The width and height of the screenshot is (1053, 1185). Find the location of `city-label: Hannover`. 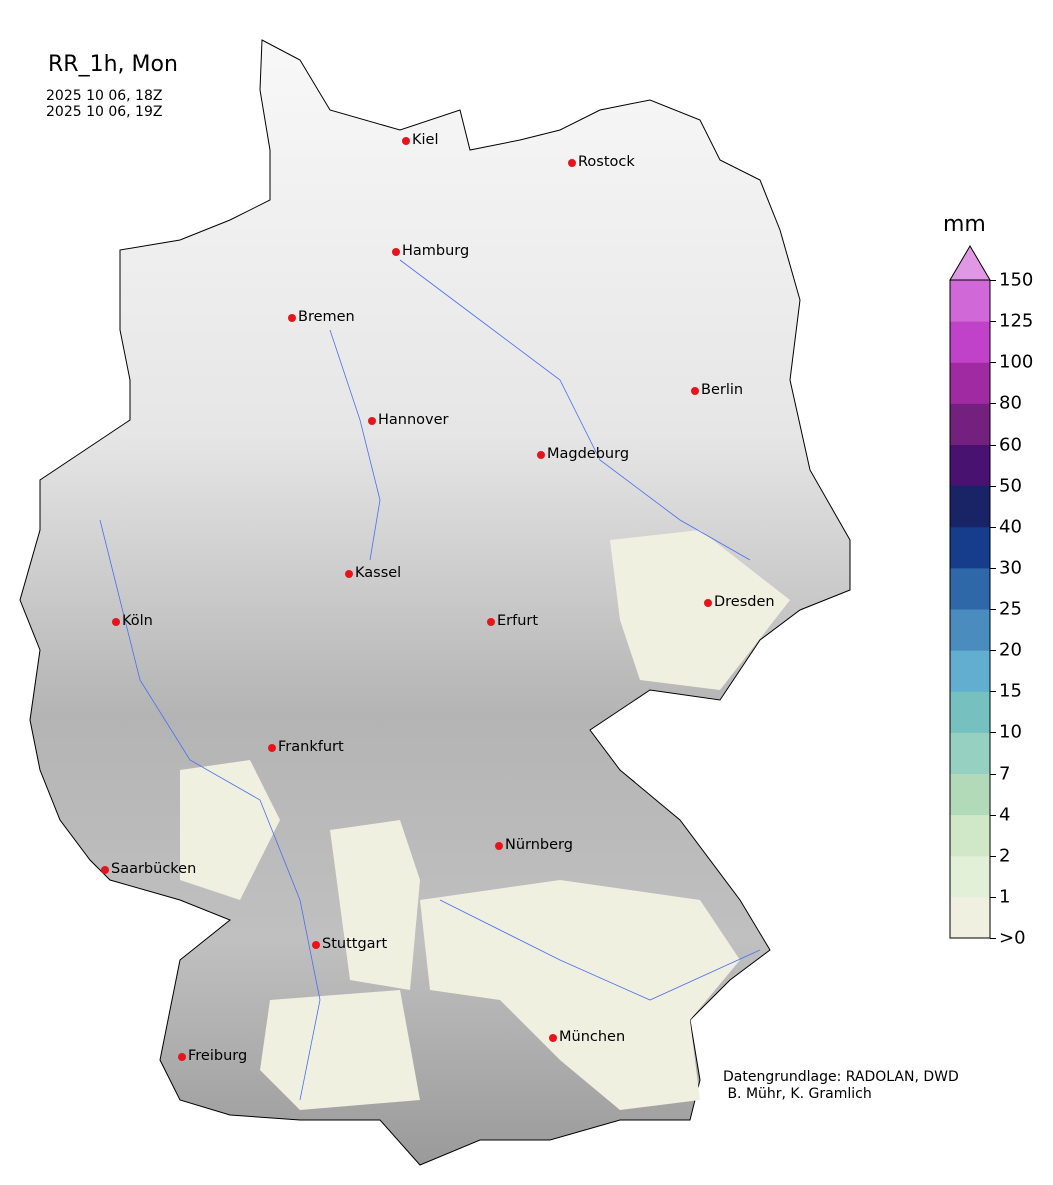

city-label: Hannover is located at coordinates (413, 420).